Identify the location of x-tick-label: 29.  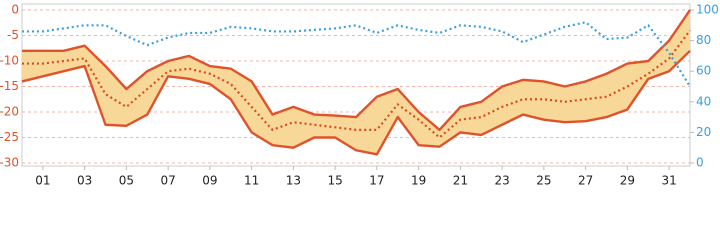
(627, 181).